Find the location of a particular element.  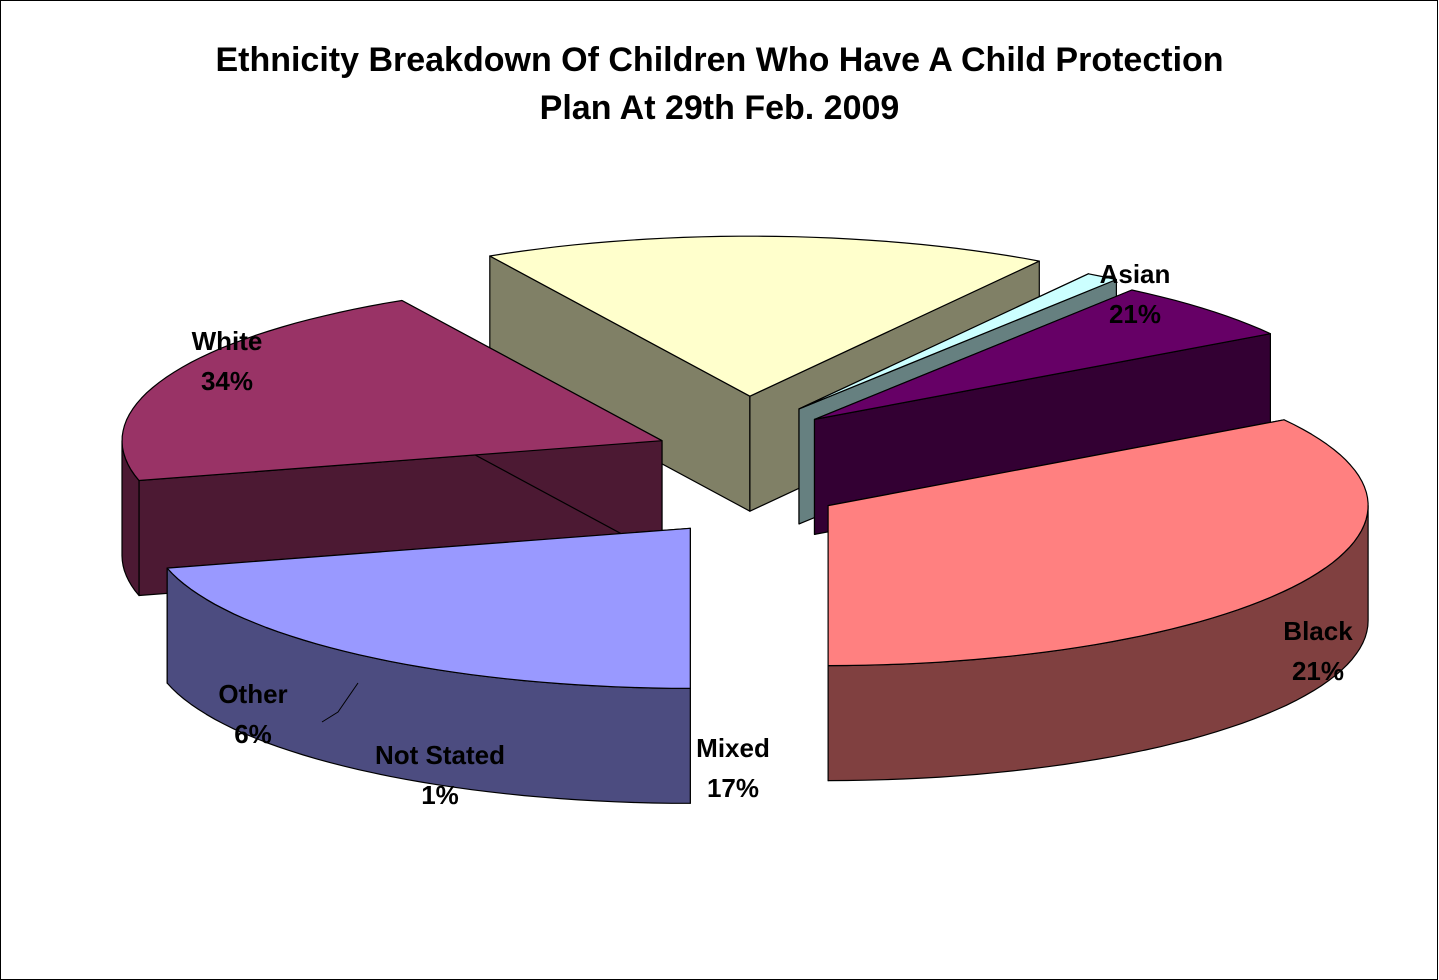

slice-label-category: Not Stated is located at coordinates (440, 755).